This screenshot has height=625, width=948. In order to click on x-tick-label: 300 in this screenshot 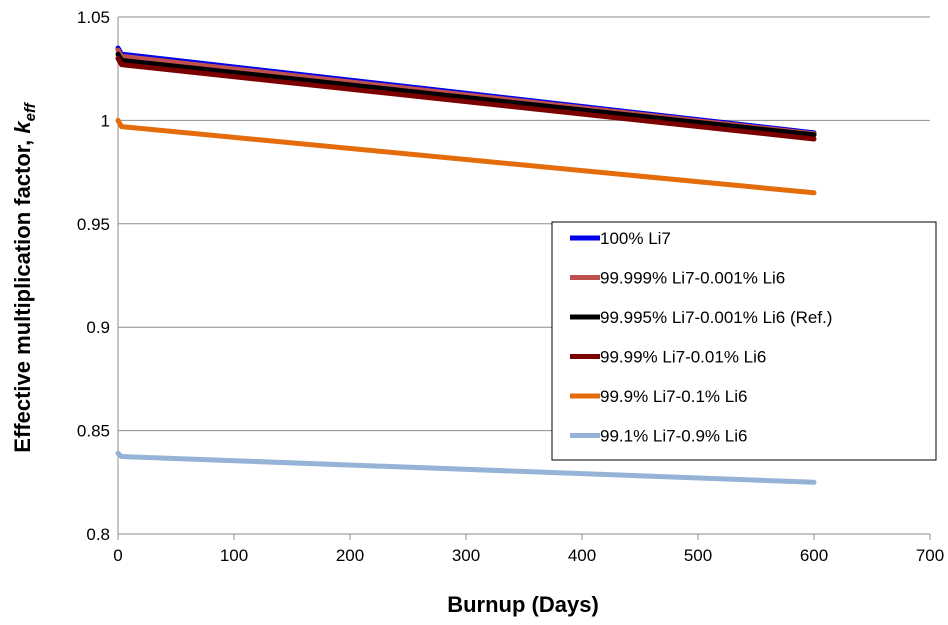, I will do `click(466, 555)`.